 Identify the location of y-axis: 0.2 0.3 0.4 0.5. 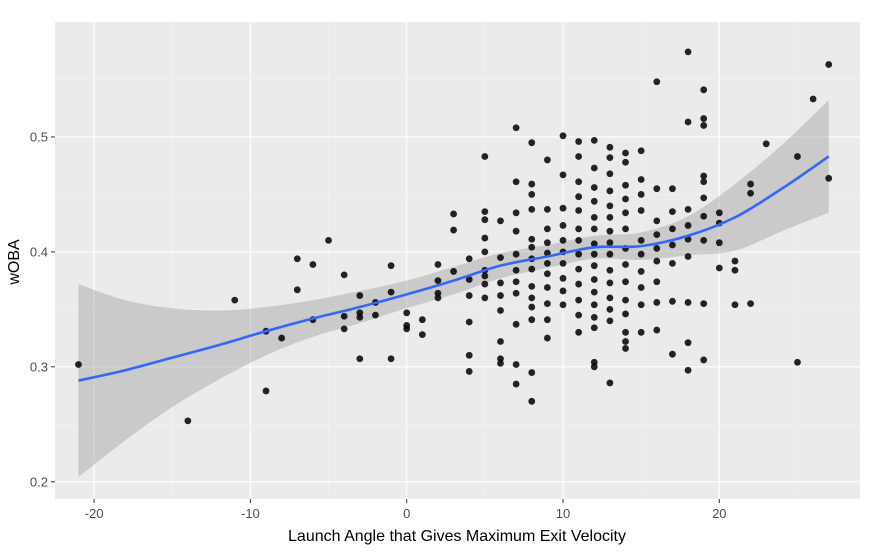
(42, 309).